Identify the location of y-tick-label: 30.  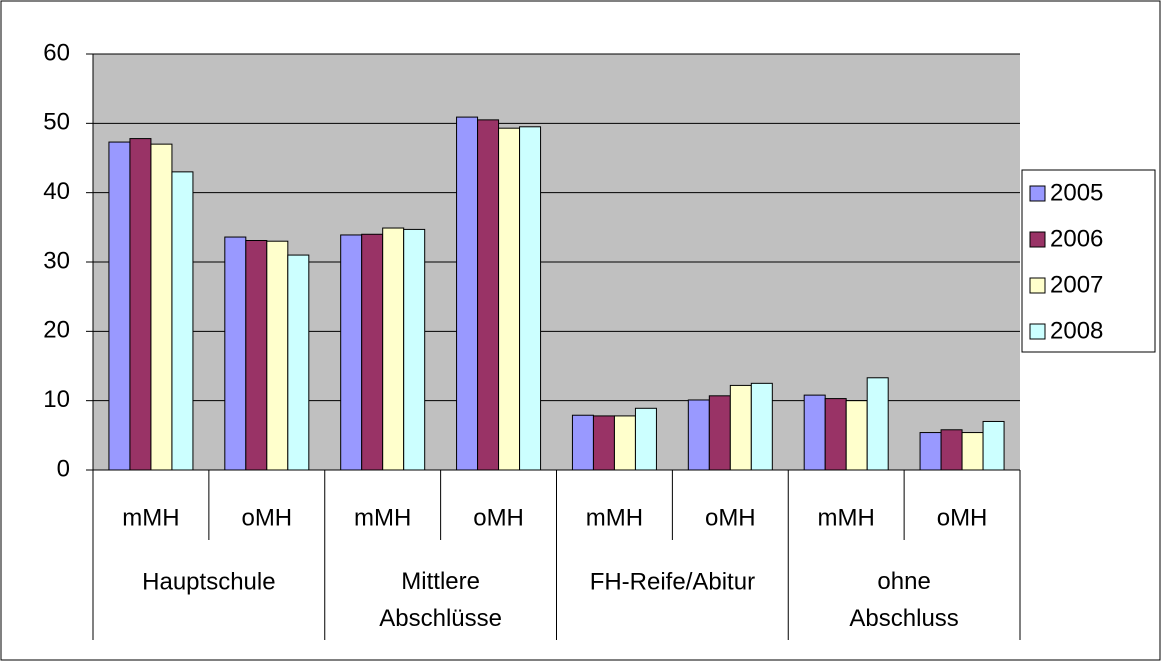
(56, 260).